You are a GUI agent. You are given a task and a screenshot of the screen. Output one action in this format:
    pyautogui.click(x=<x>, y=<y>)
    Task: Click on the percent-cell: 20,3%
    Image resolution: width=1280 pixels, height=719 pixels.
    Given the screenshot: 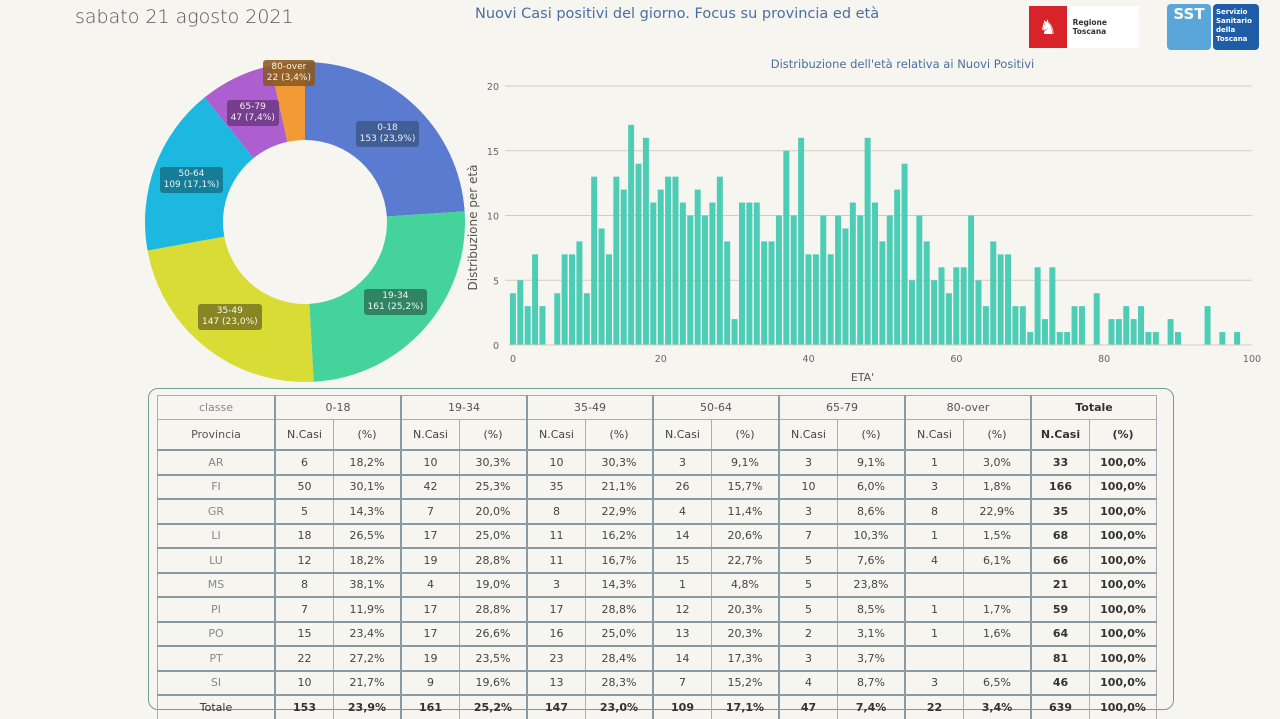 What is the action you would take?
    pyautogui.click(x=745, y=634)
    